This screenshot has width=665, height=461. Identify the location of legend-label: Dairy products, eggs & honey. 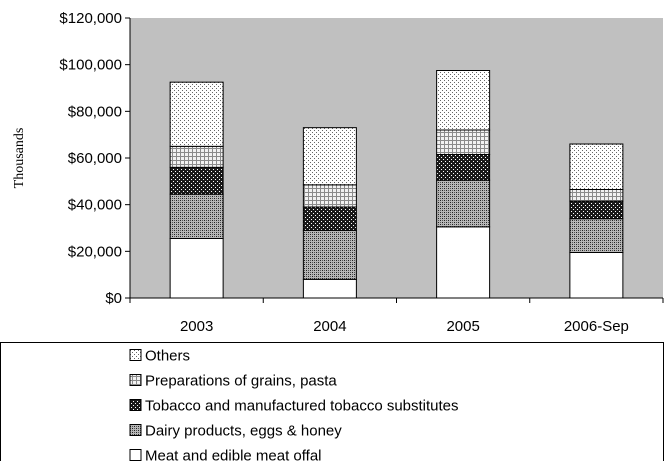
(243, 431).